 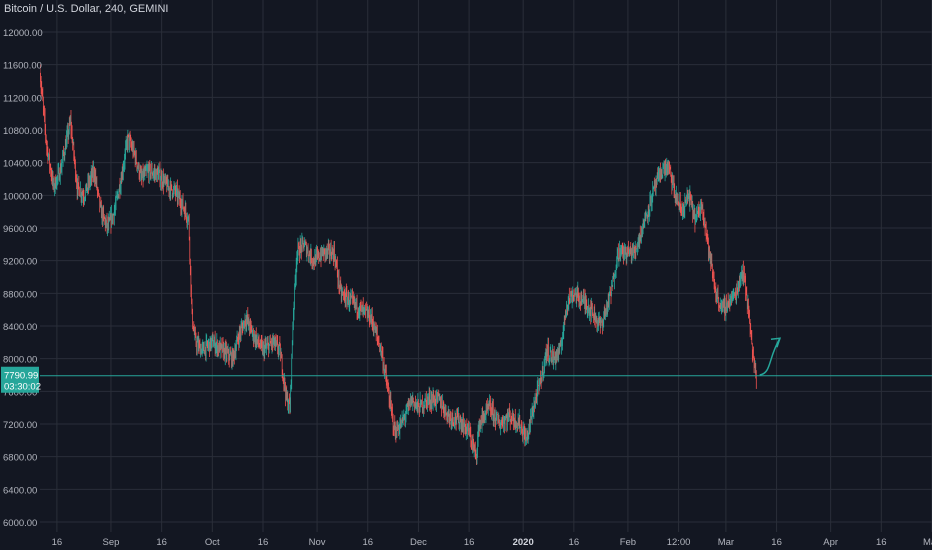 What do you see at coordinates (22, 66) in the screenshot?
I see `price-tick-label: 11600.00` at bounding box center [22, 66].